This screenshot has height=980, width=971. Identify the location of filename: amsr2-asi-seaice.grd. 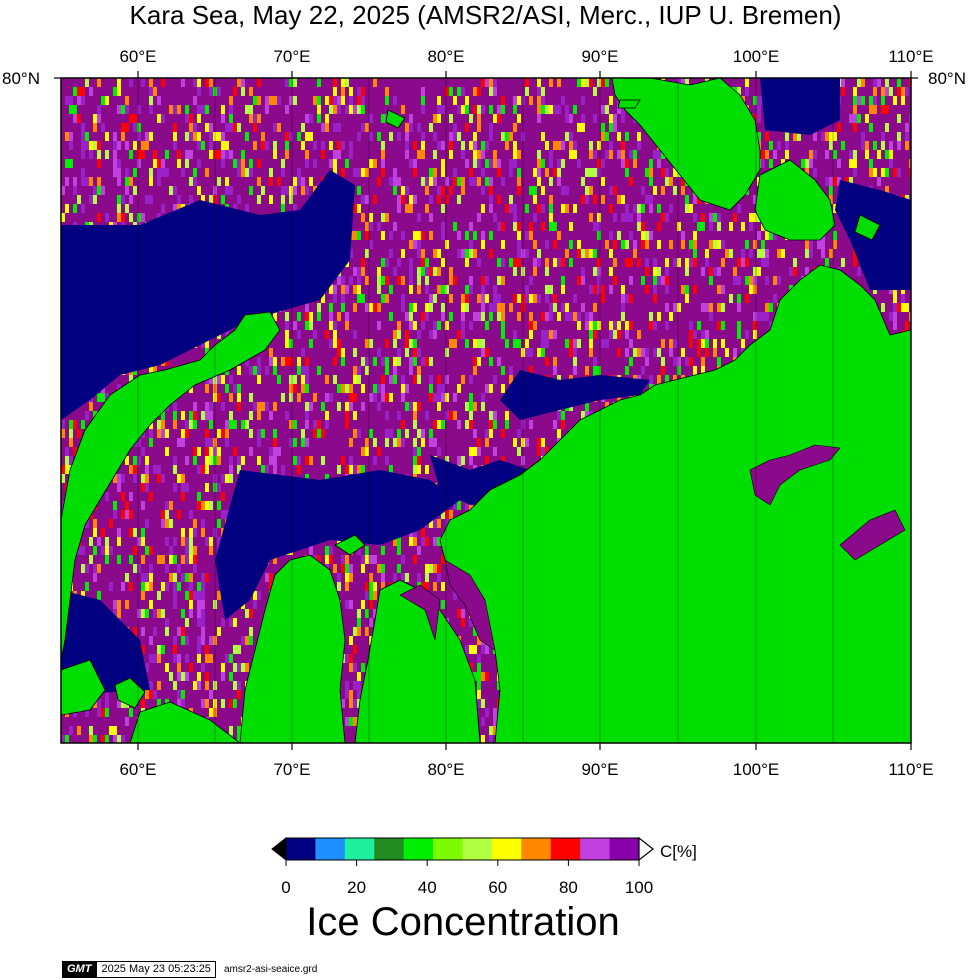
(270, 969).